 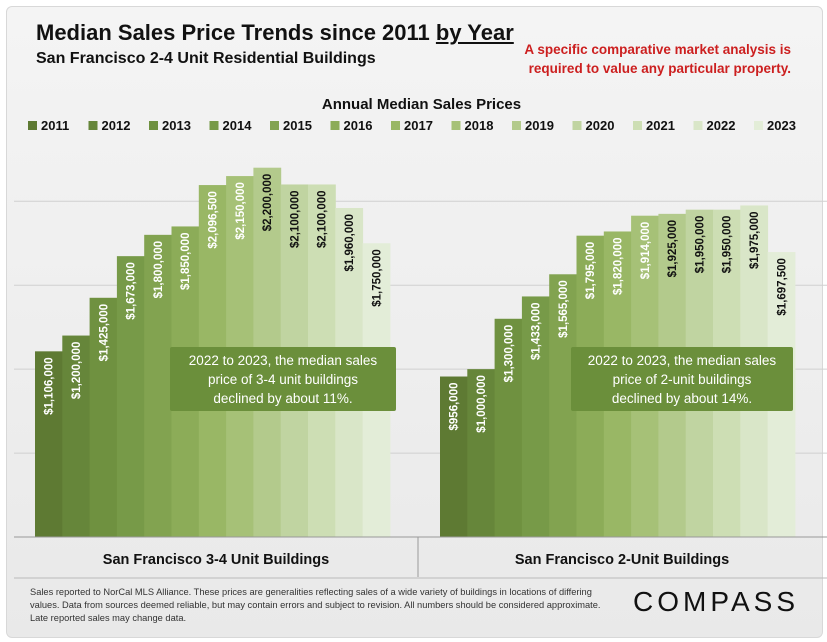 What do you see at coordinates (698, 125) in the screenshot?
I see `legend-swatch-2022` at bounding box center [698, 125].